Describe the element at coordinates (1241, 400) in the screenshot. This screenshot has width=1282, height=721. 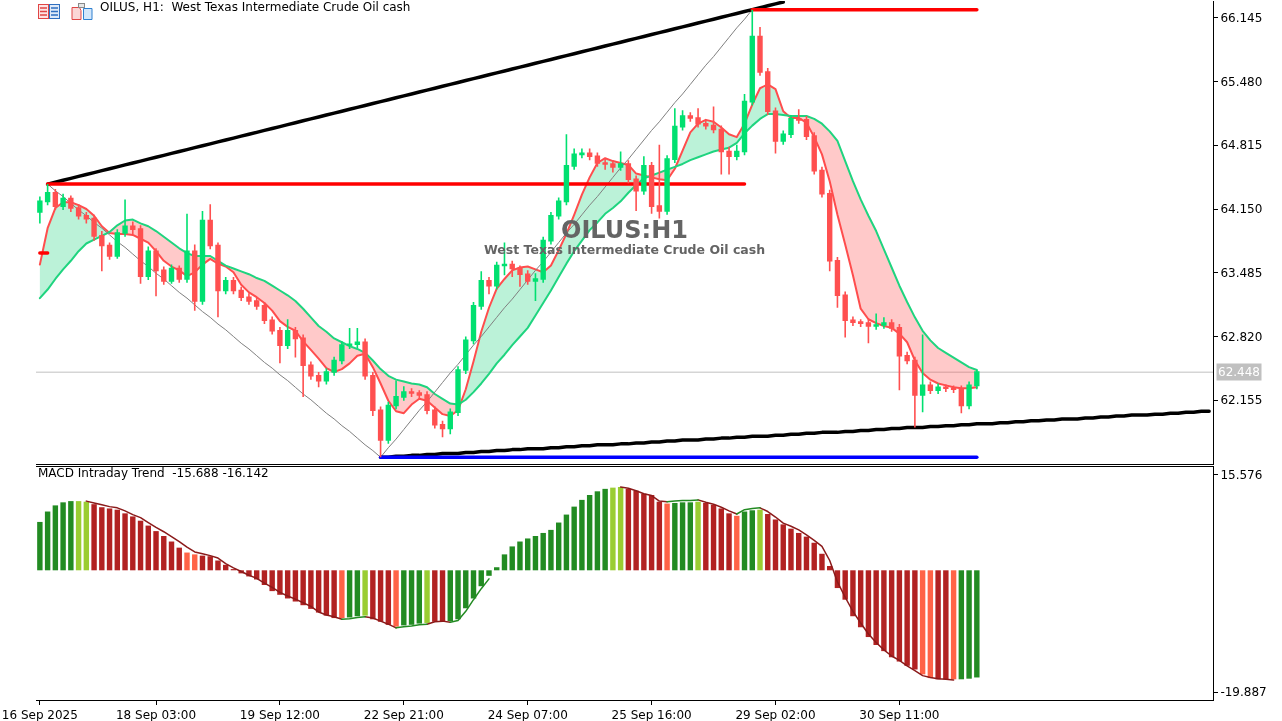
I see `y-tick-label: 62.155` at that location.